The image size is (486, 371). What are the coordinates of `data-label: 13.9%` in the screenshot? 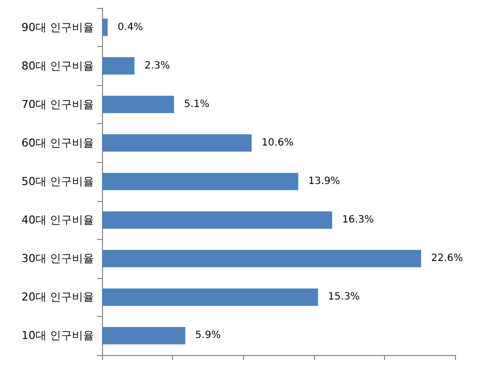 It's located at (324, 181).